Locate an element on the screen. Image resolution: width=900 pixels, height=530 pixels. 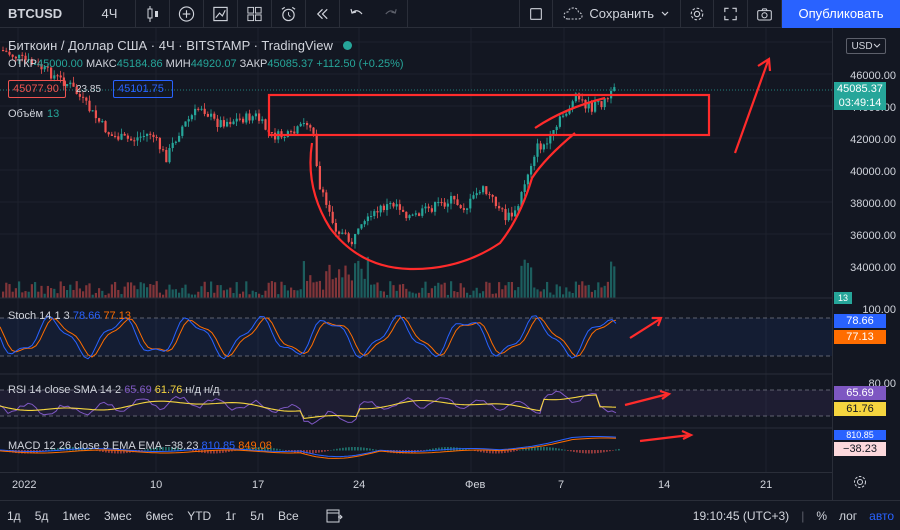
volume-legend: Объём 13 is located at coordinates (33, 114).